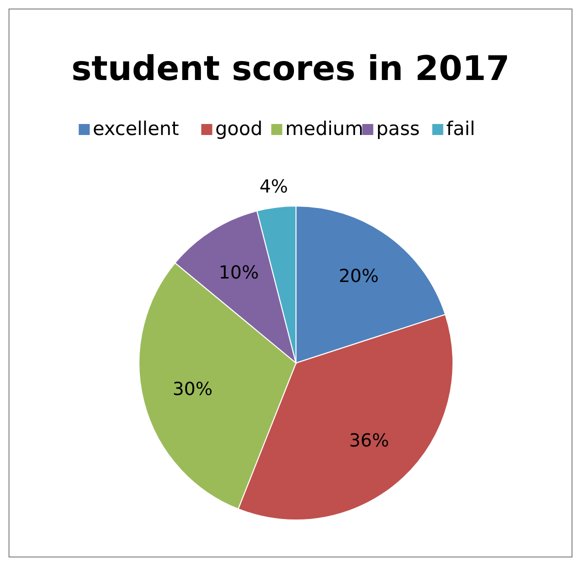 This screenshot has width=581, height=566. What do you see at coordinates (398, 129) in the screenshot?
I see `legend-label: pass` at bounding box center [398, 129].